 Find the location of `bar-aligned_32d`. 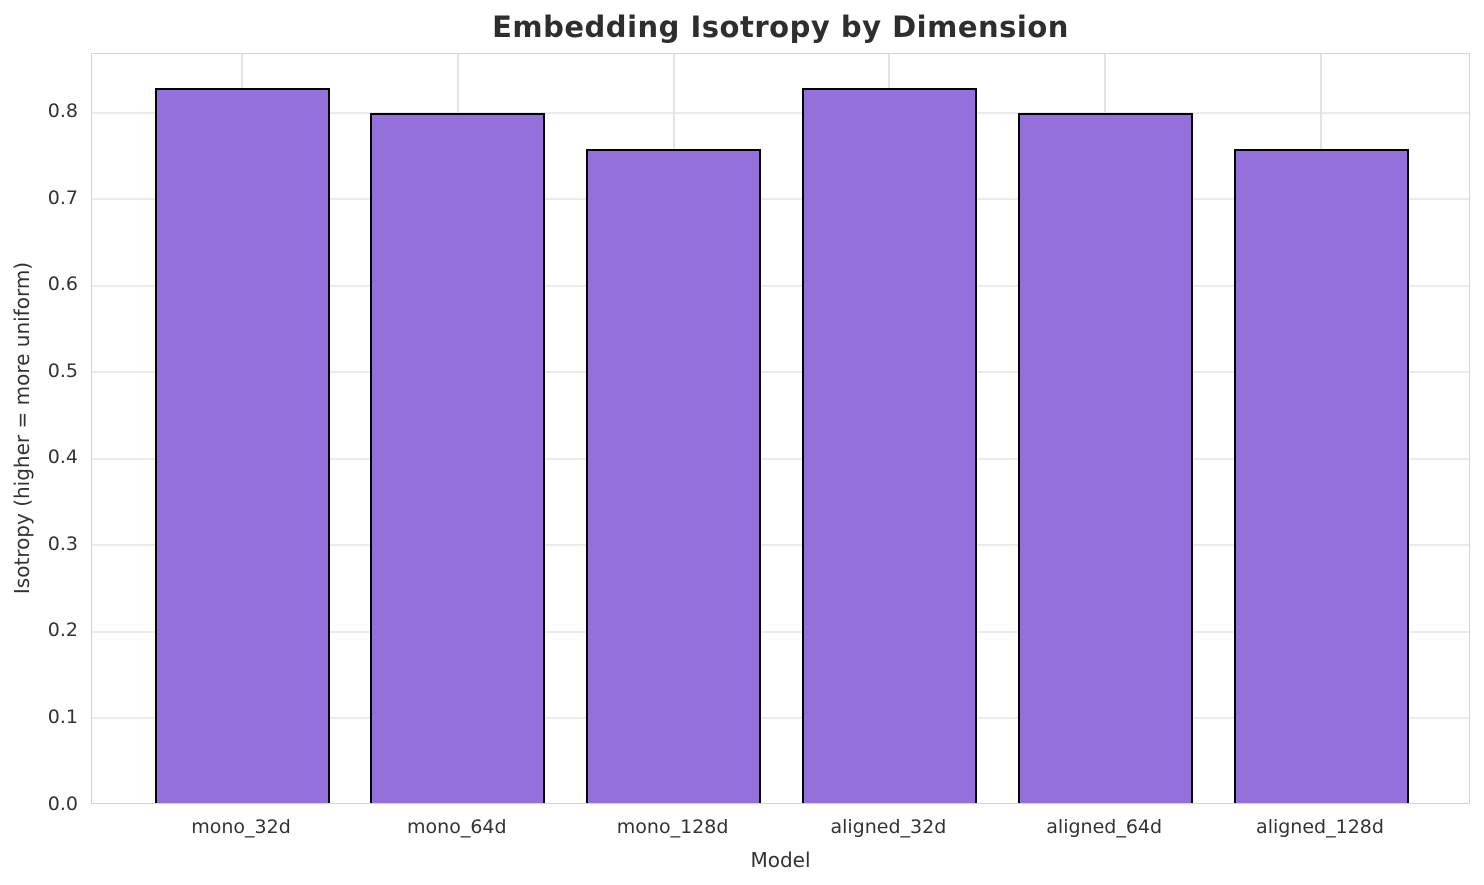

bar-aligned_32d is located at coordinates (889, 445).